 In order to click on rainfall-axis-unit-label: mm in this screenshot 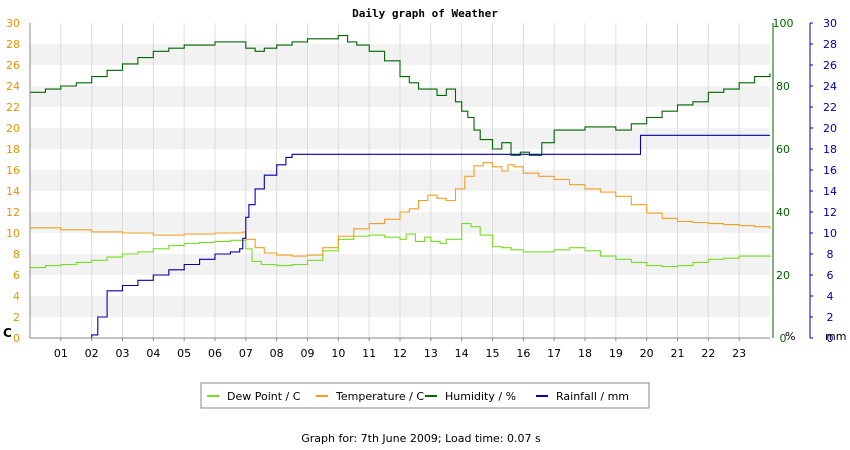, I will do `click(835, 336)`.